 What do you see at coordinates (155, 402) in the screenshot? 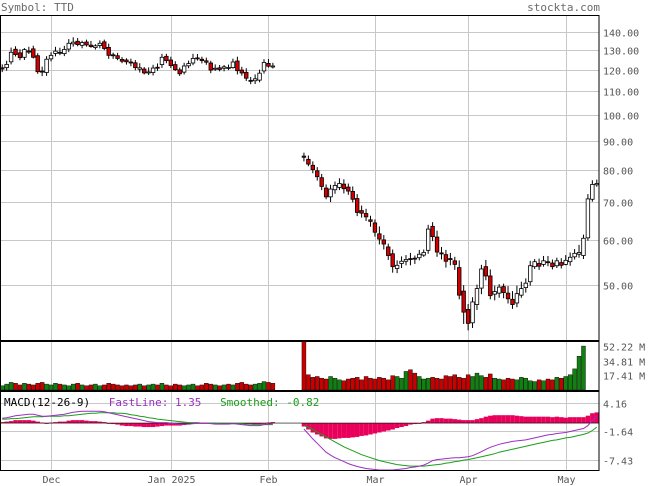
I see `macd-fast-label: FastLine: 1.35` at bounding box center [155, 402].